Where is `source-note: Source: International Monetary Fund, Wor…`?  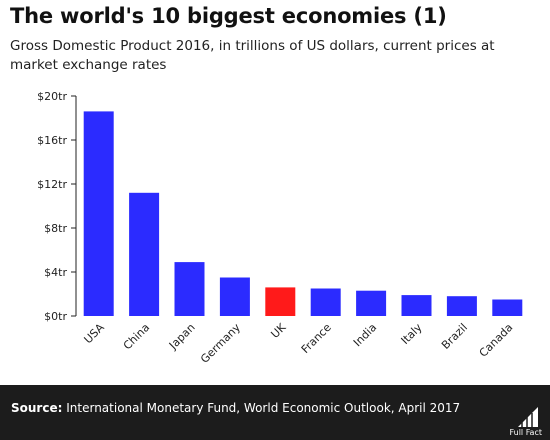
source-note: Source: International Monetary Fund, Wor… is located at coordinates (235, 408).